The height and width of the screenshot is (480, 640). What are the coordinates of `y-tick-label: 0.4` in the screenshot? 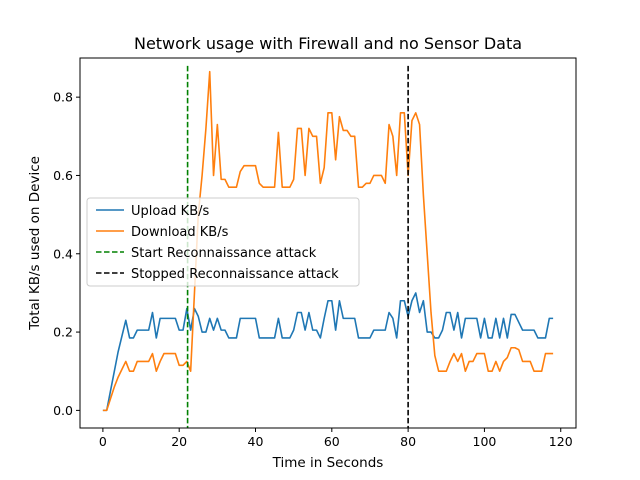 It's located at (63, 253).